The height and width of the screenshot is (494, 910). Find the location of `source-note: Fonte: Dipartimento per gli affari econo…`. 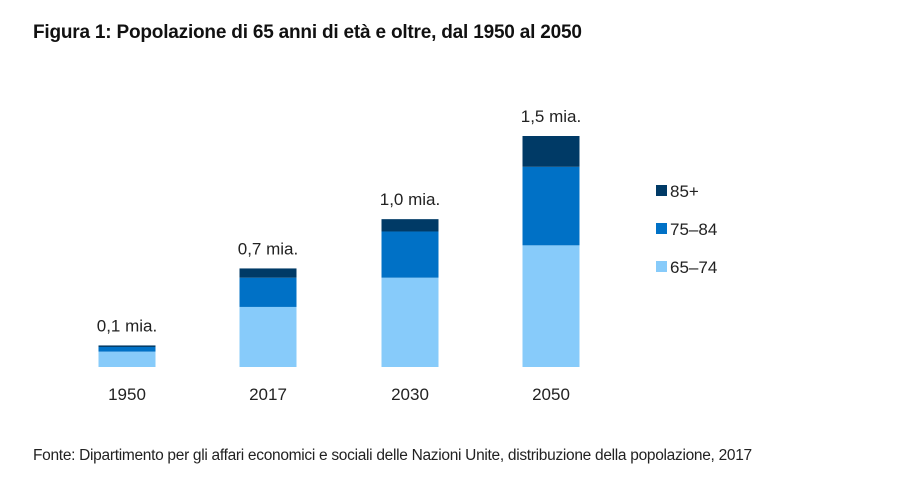

source-note: Fonte: Dipartimento per gli affari econo… is located at coordinates (392, 455).